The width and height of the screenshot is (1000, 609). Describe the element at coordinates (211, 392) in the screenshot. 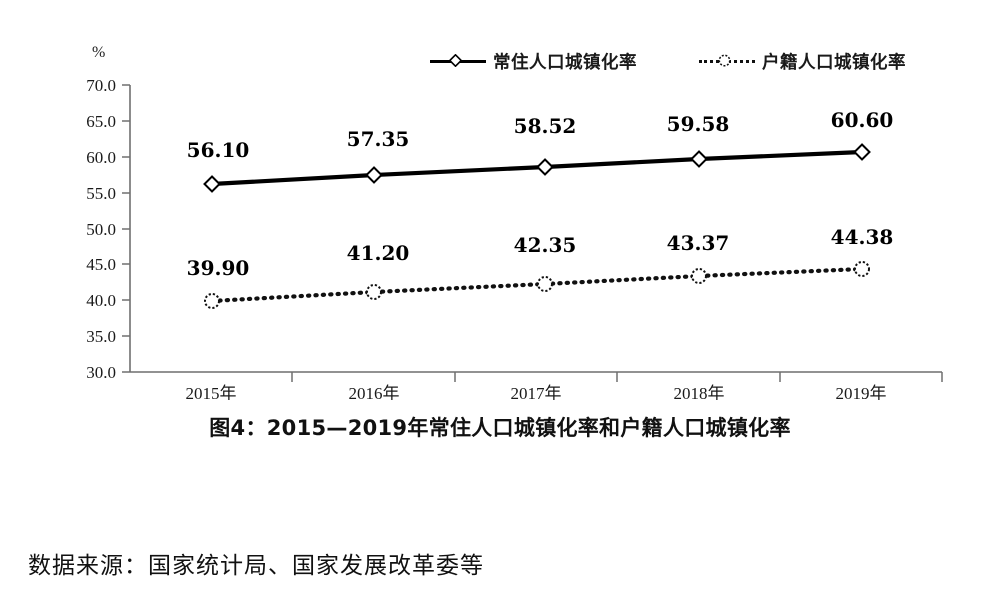

I see `x-tick-label: 2015年` at that location.